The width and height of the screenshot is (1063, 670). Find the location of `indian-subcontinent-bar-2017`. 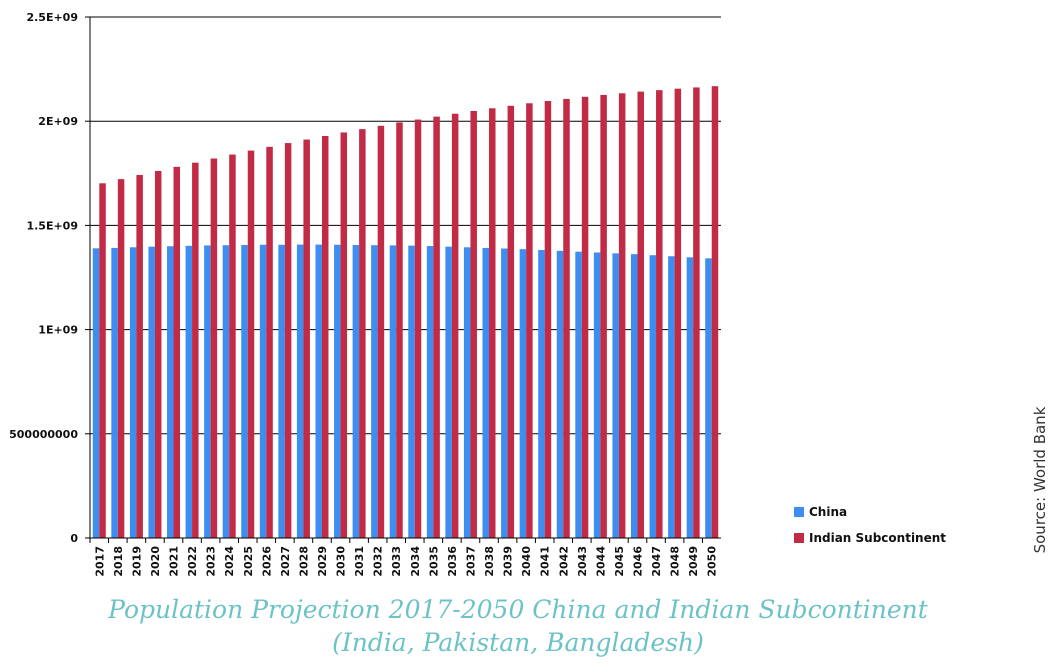

indian-subcontinent-bar-2017 is located at coordinates (102, 360).